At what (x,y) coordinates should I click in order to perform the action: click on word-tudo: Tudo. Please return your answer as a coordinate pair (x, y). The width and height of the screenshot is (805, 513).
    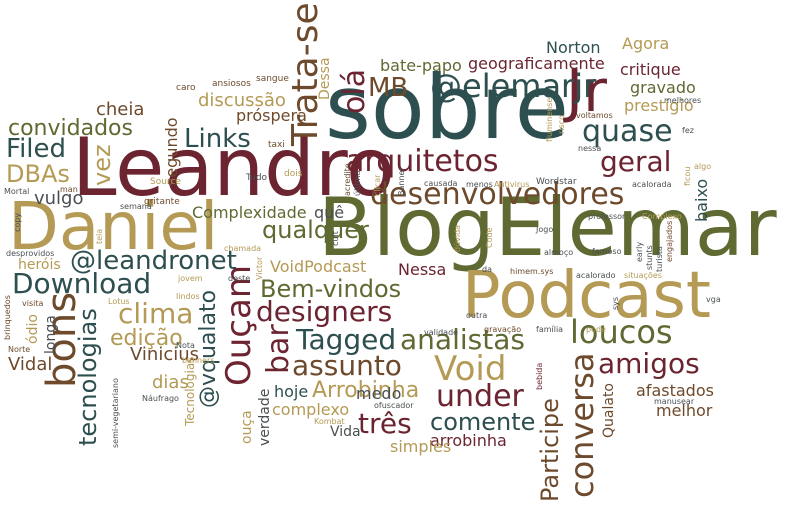
    Looking at the image, I should click on (257, 178).